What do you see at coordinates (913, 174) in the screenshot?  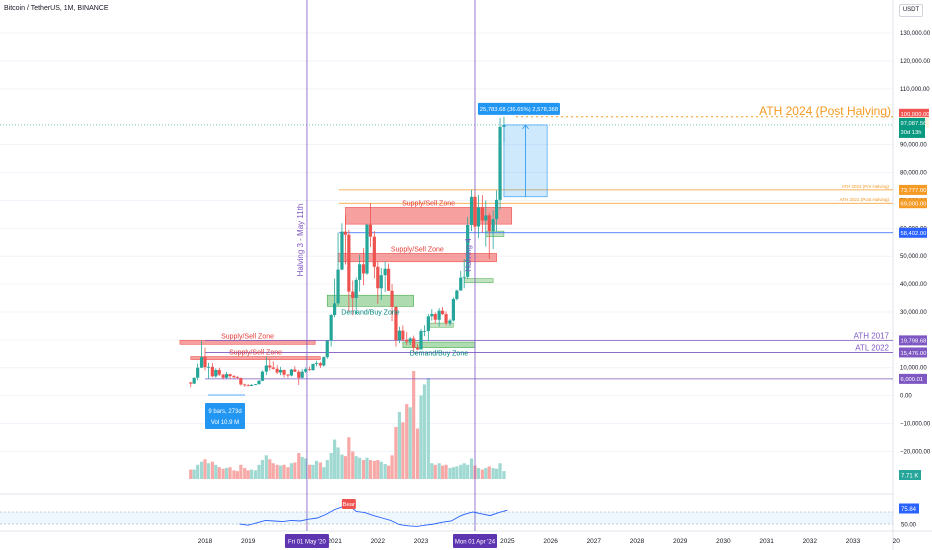 I see `y-tick-label: 80,000.00` at bounding box center [913, 174].